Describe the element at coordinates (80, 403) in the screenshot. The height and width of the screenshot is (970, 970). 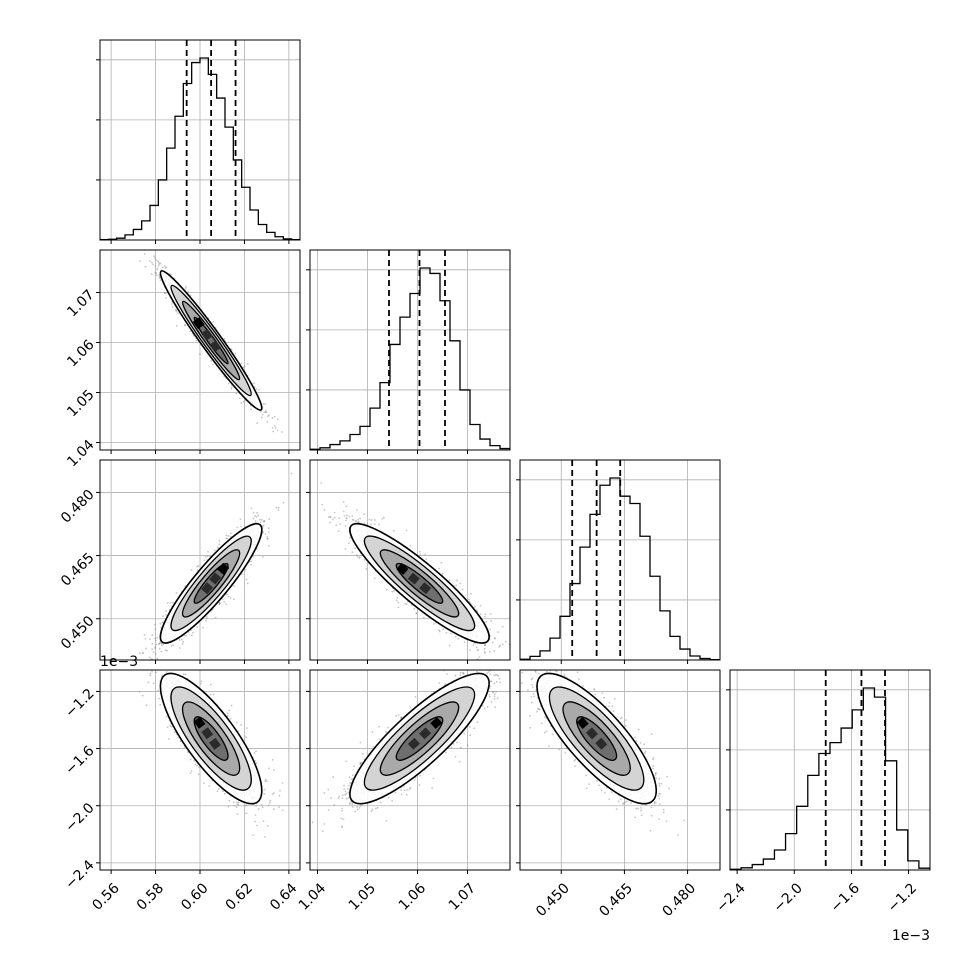
I see `y-tick-label: 1.05` at that location.